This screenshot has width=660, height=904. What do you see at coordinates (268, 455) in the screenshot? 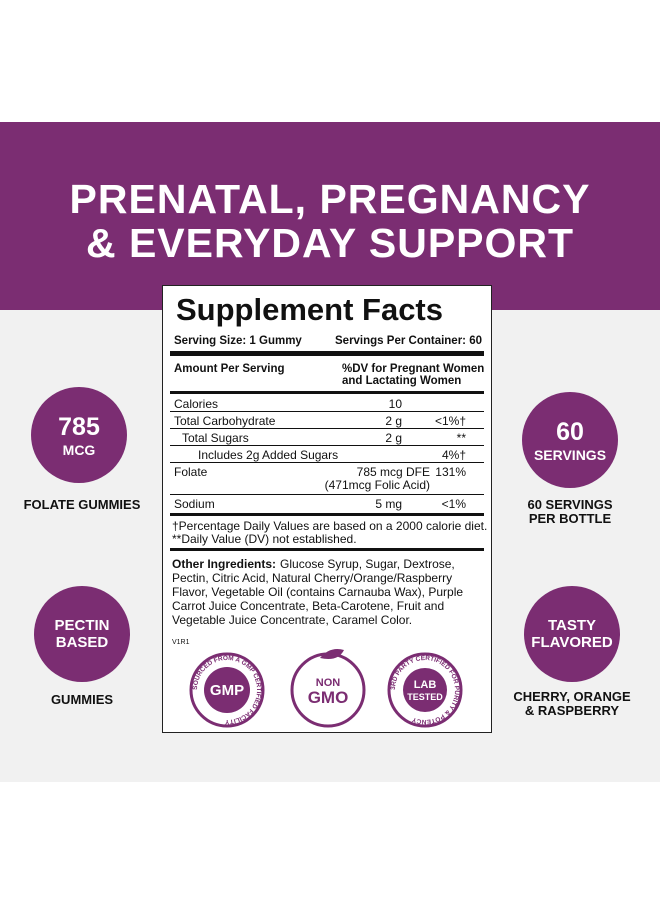
I see `nutrient-name: Includes 2g Added Sugars` at bounding box center [268, 455].